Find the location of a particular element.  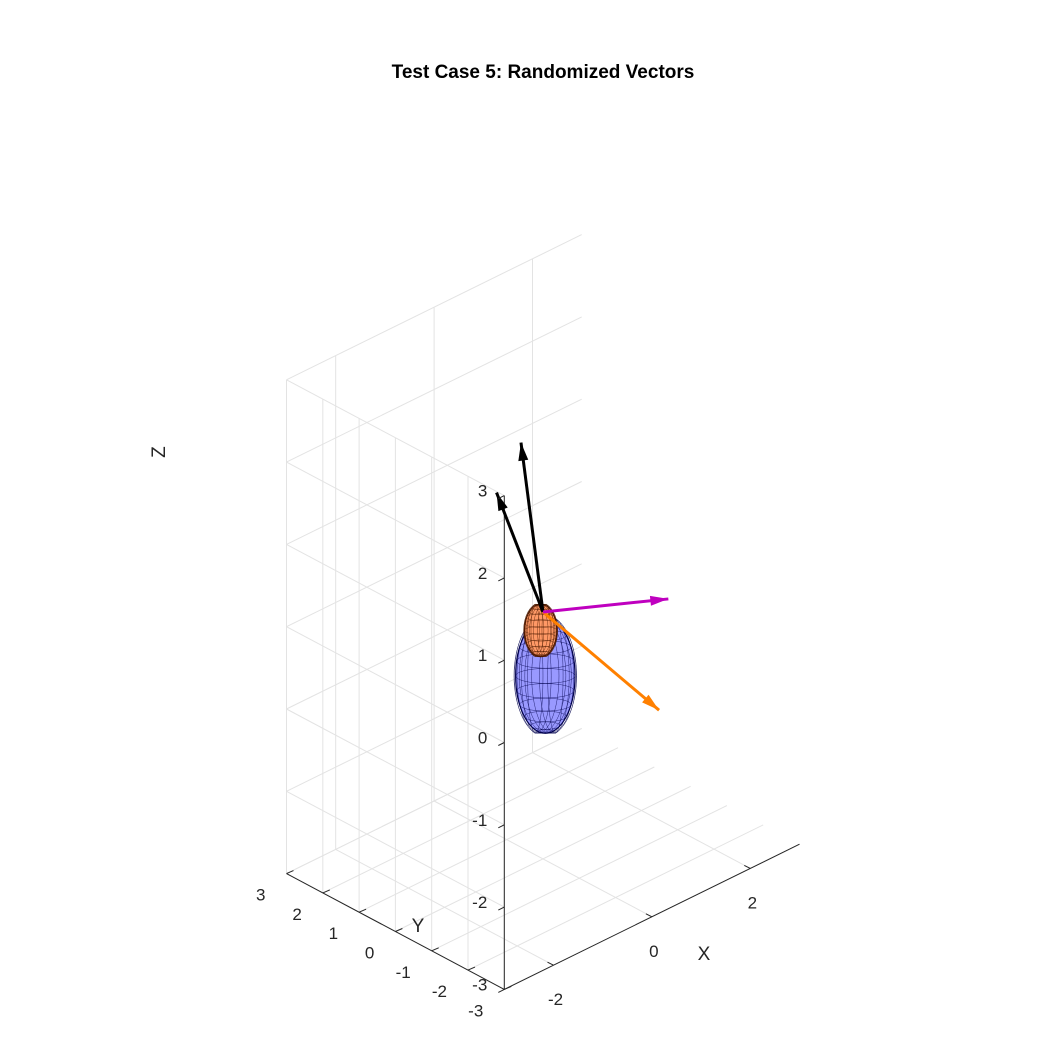

z-tick-label: 2 is located at coordinates (482, 573).